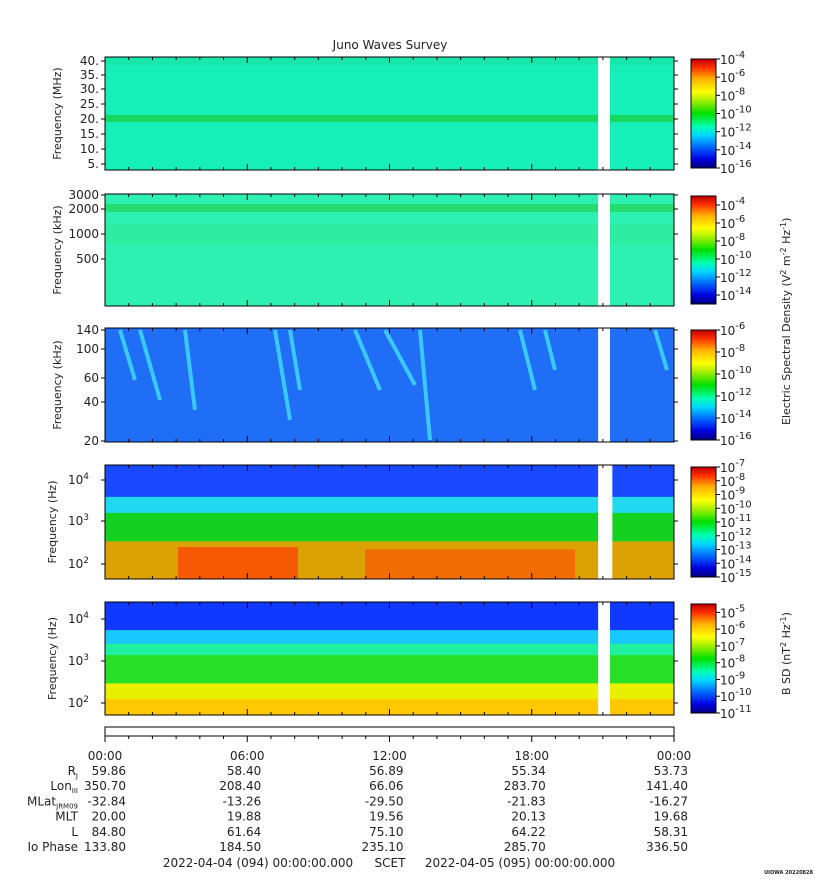 This screenshot has height=880, width=815. Describe the element at coordinates (89, 61) in the screenshot. I see `y-tick-label: 40.` at that location.